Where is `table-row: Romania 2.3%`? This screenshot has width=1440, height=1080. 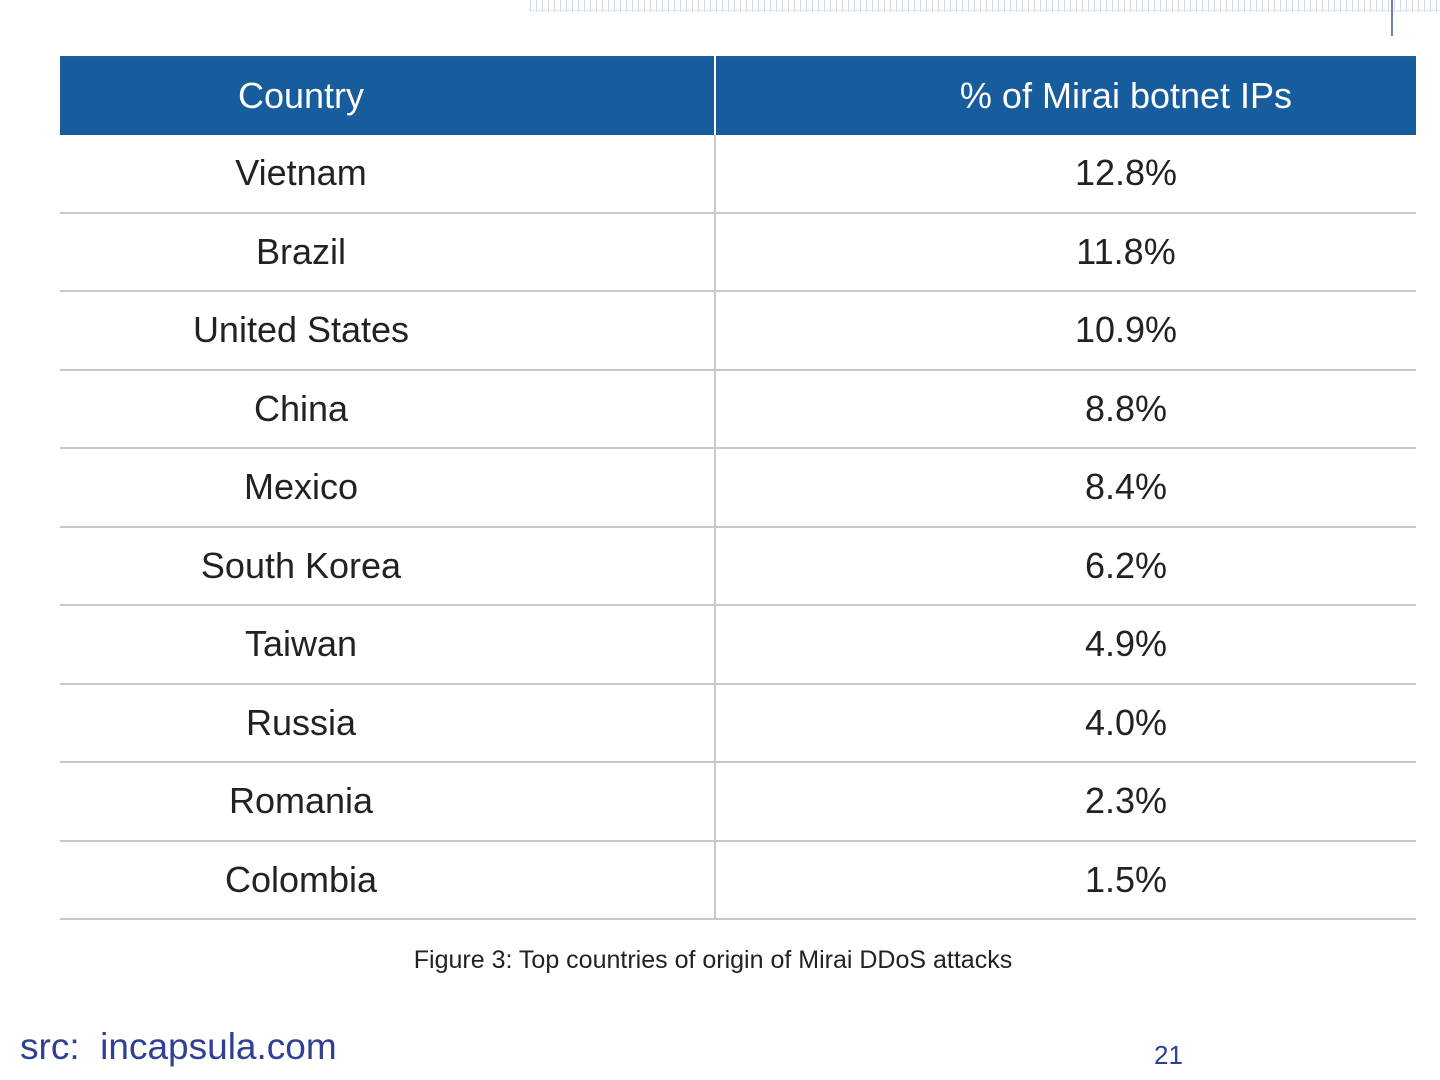 table-row: Romania 2.3% is located at coordinates (738, 802).